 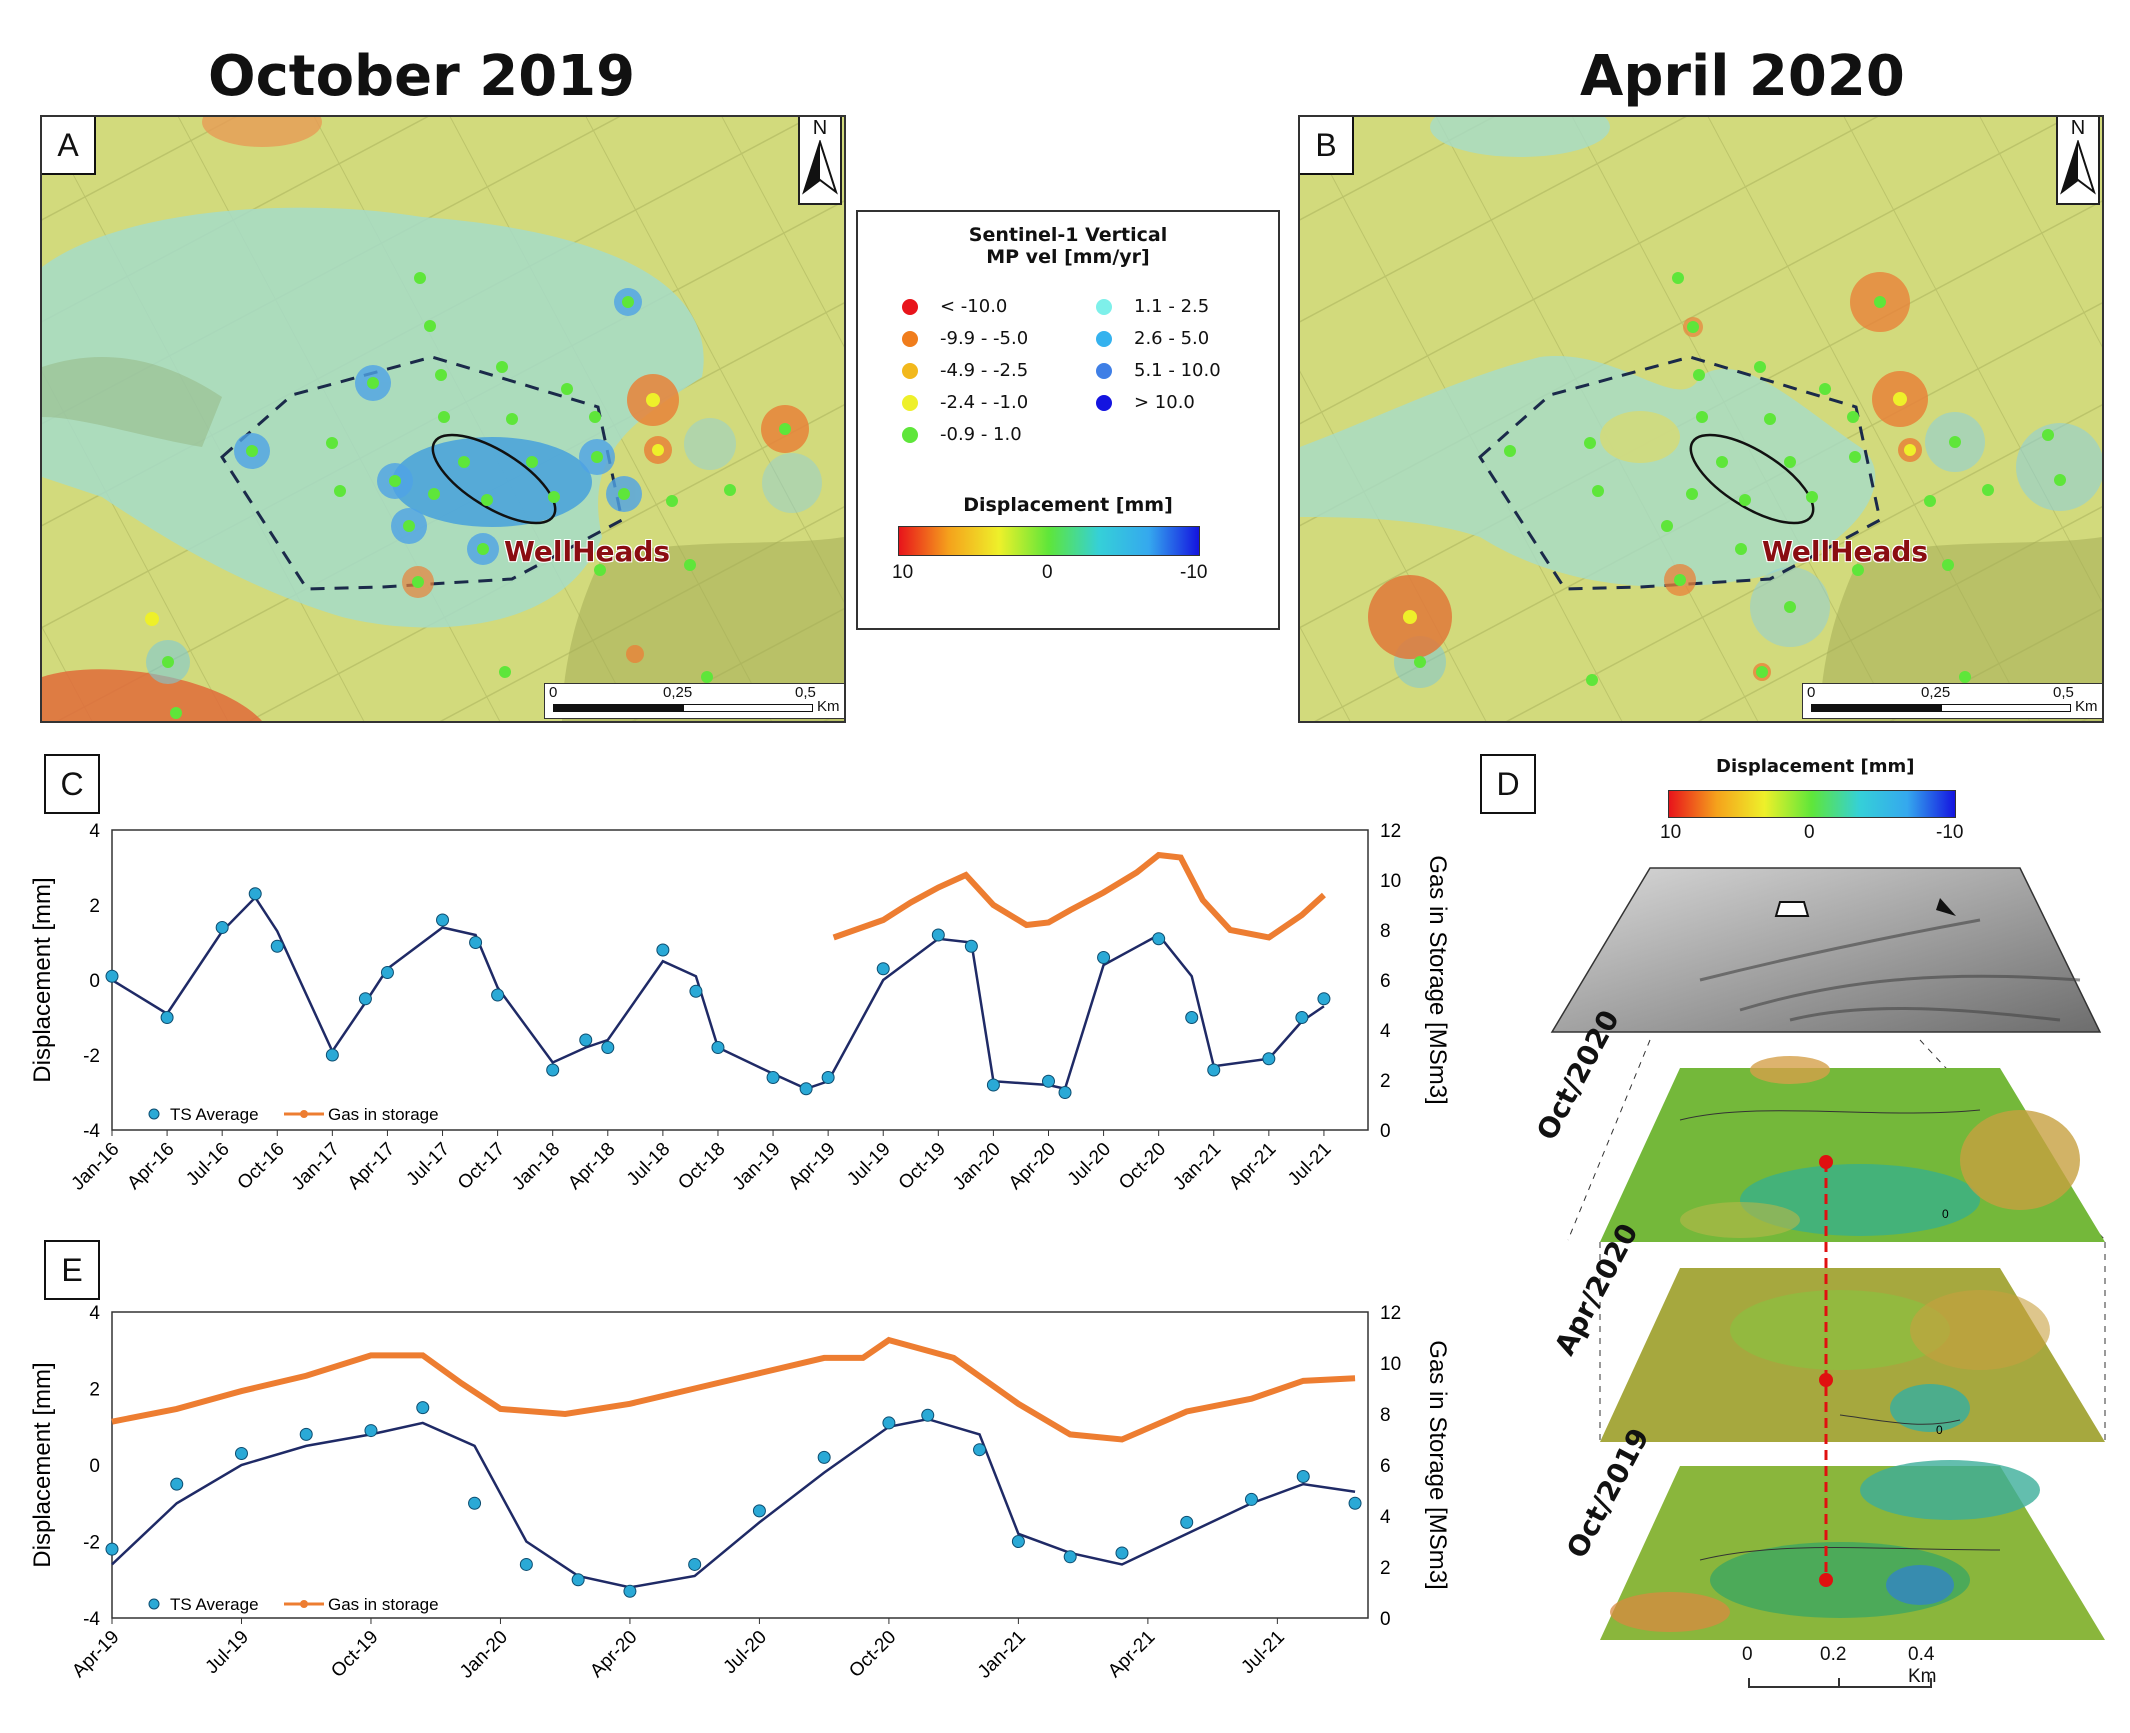 What do you see at coordinates (484, 1655) in the screenshot?
I see `x-tick-label: Jan-20` at bounding box center [484, 1655].